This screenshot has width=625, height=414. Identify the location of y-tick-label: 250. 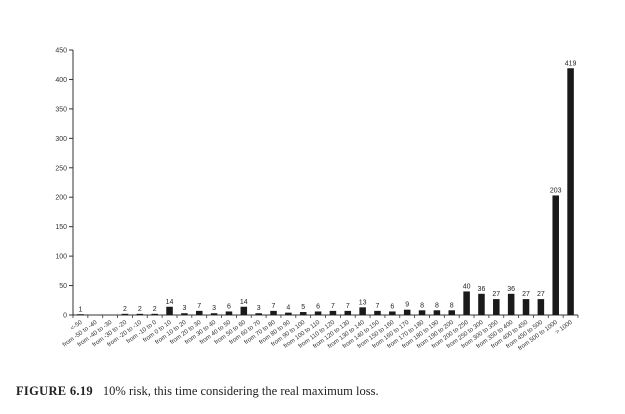
(61, 168).